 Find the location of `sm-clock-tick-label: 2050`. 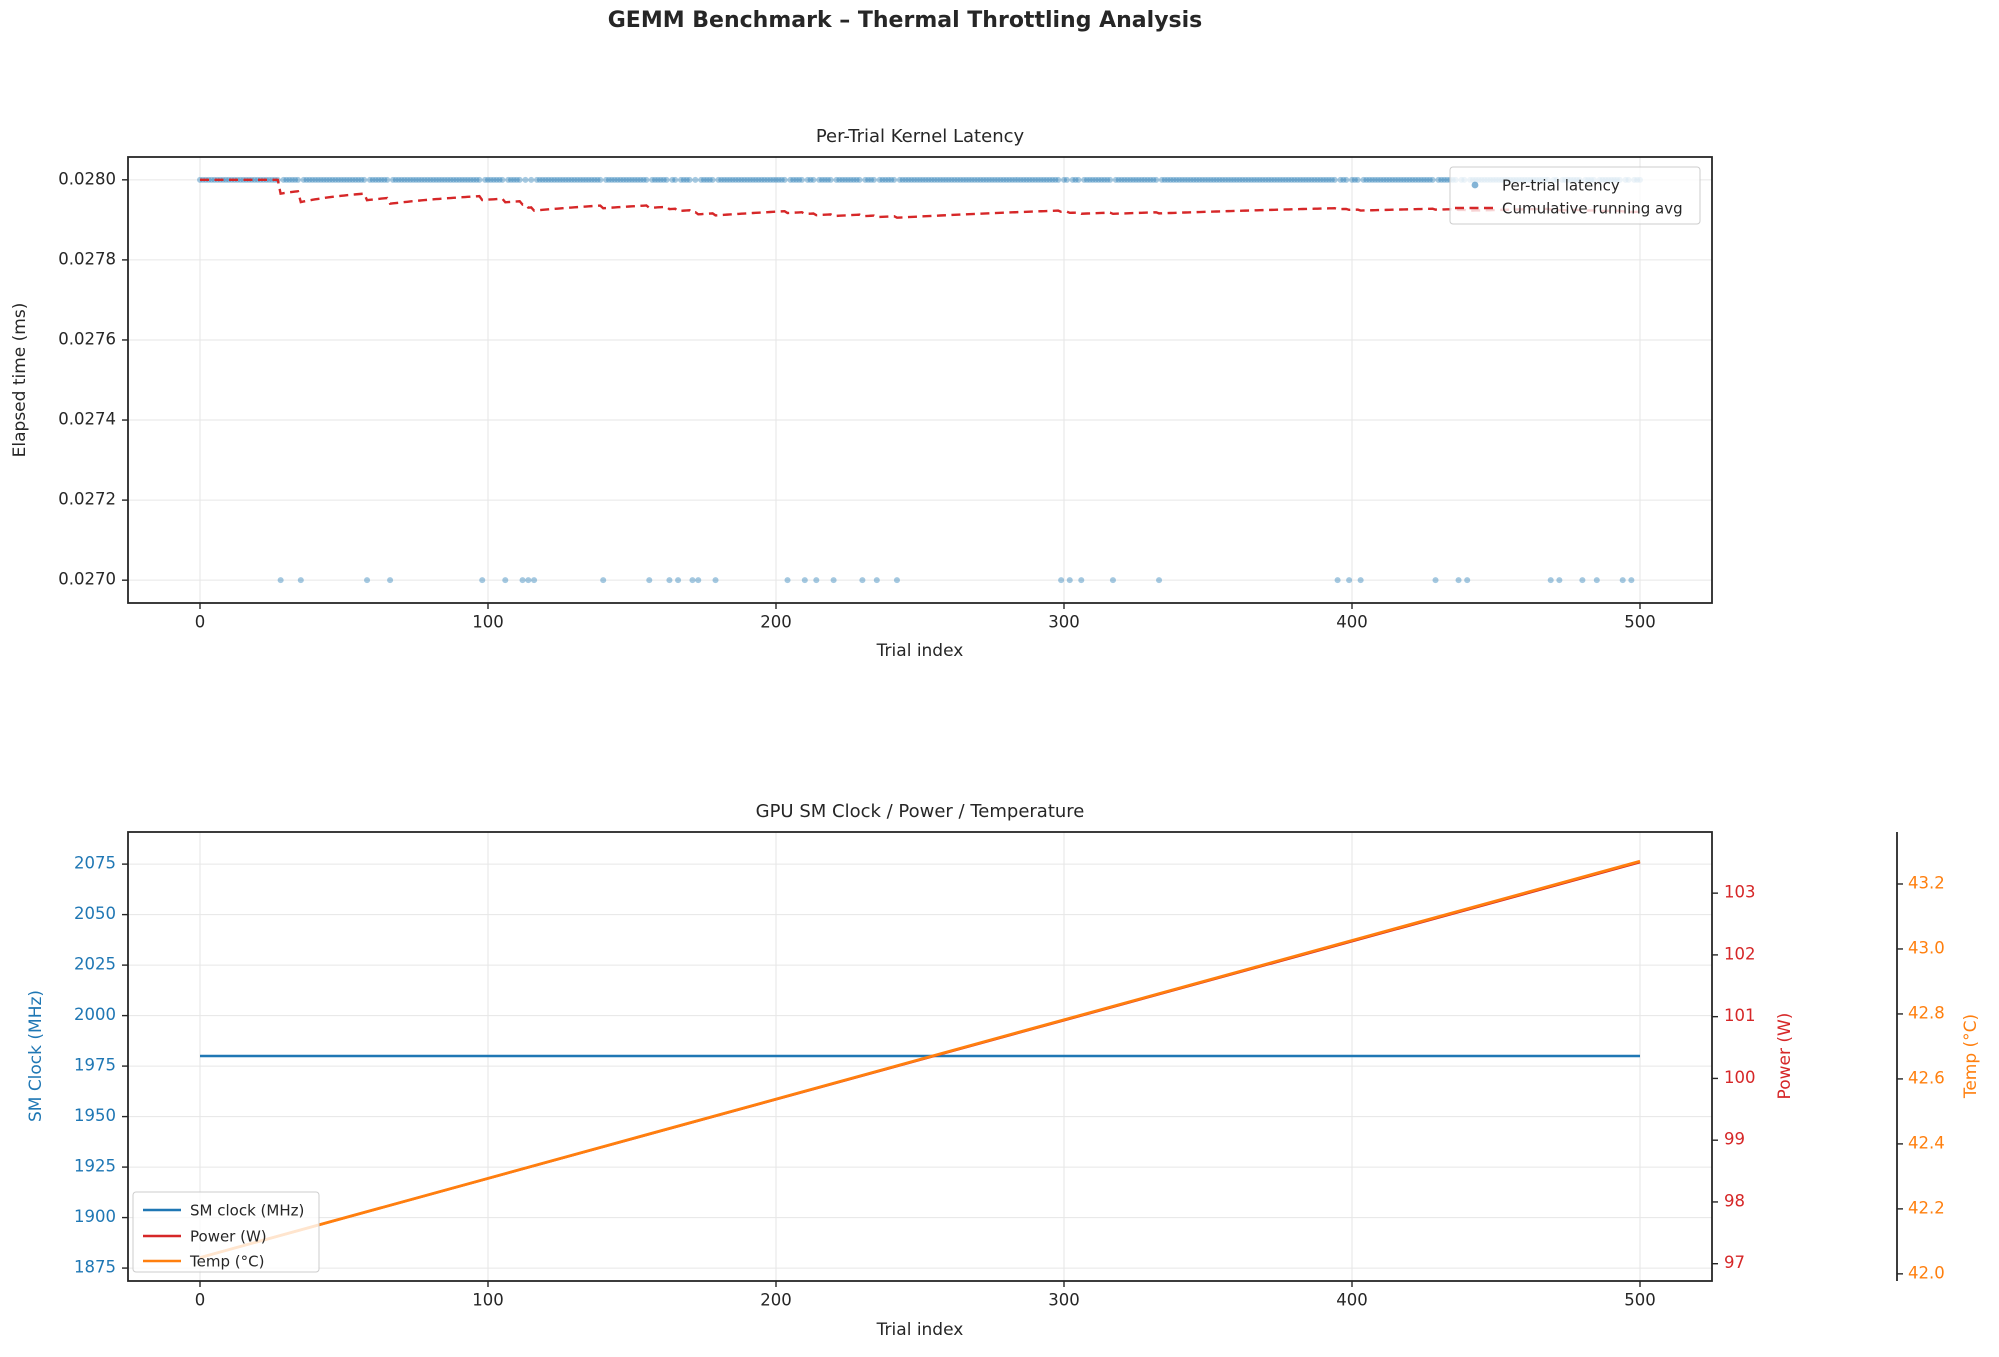

sm-clock-tick-label: 2050 is located at coordinates (95, 913).